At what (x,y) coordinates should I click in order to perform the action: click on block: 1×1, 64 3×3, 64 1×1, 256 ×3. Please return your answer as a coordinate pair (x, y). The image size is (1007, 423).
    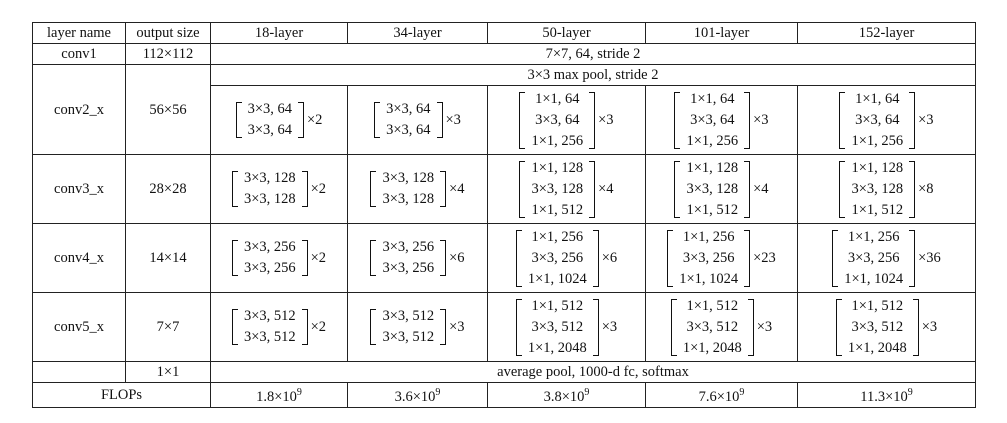
    Looking at the image, I should click on (721, 120).